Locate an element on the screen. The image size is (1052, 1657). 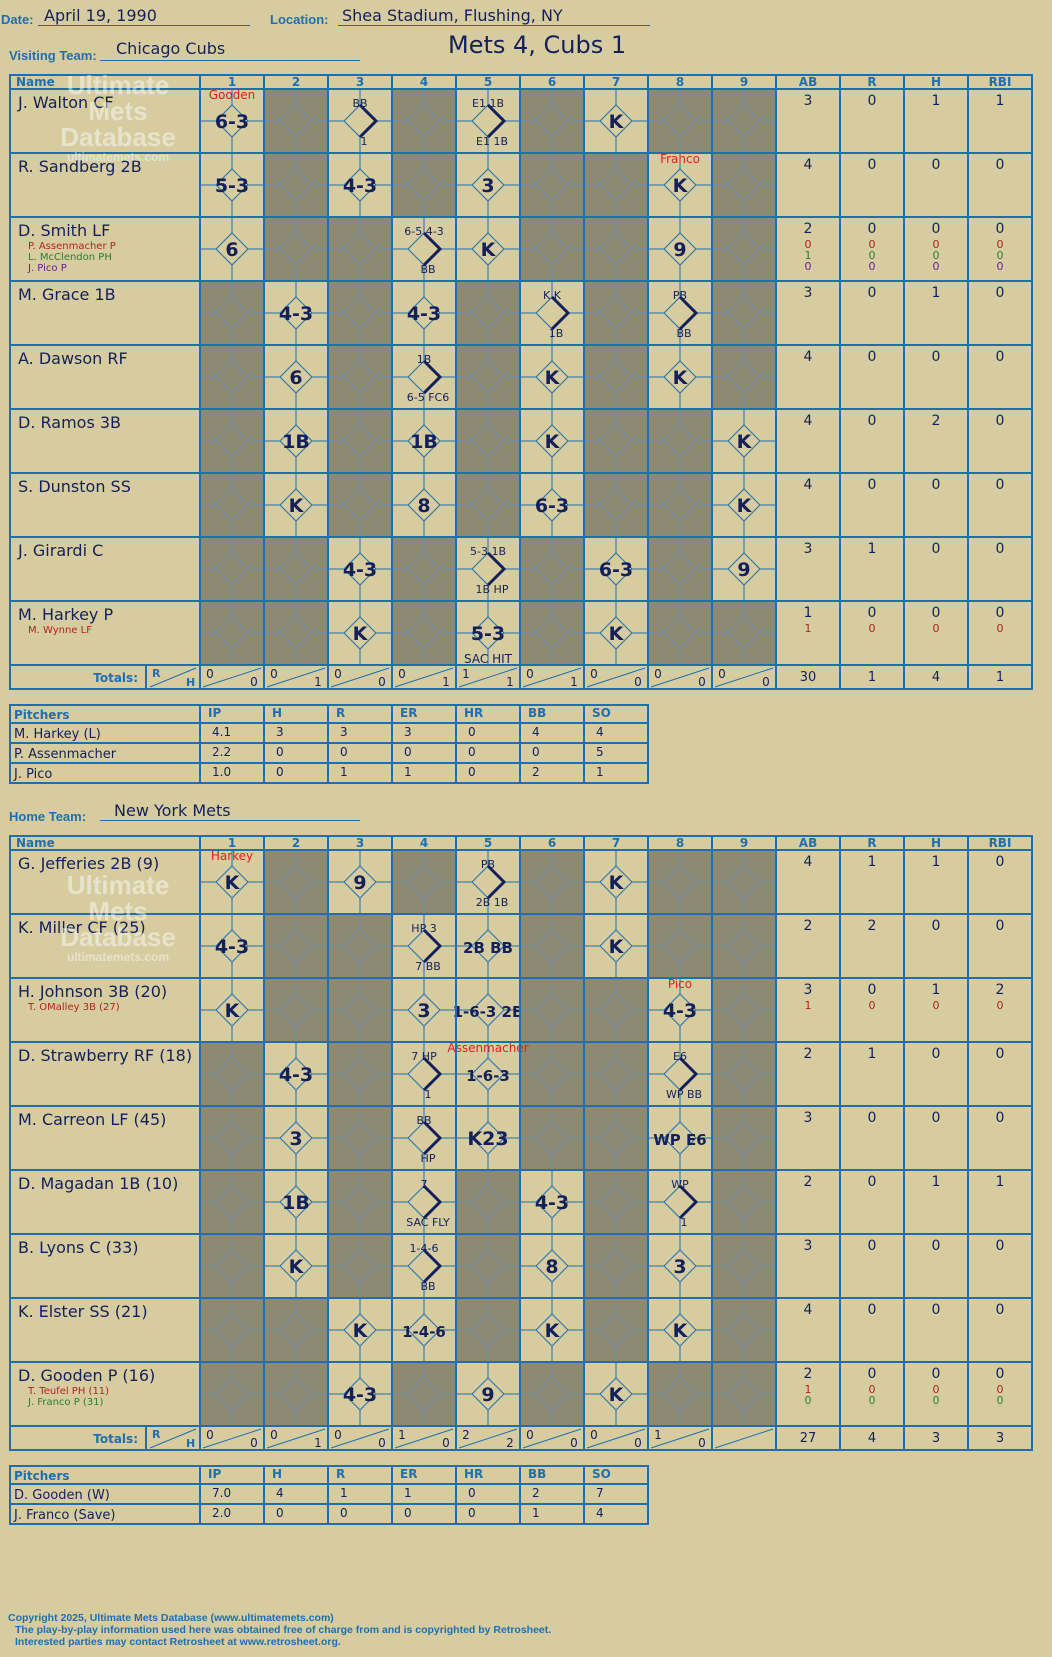
game-location: Shea Stadium, Flushing, NY is located at coordinates (452, 15).